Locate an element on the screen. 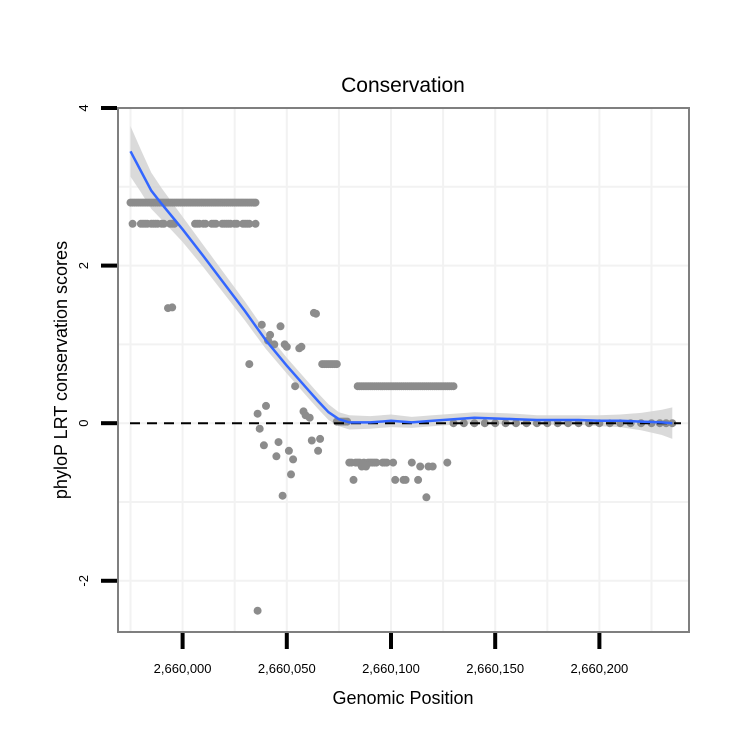 The height and width of the screenshot is (750, 750). y-axis: 4 2 0 -2 is located at coordinates (96, 345).